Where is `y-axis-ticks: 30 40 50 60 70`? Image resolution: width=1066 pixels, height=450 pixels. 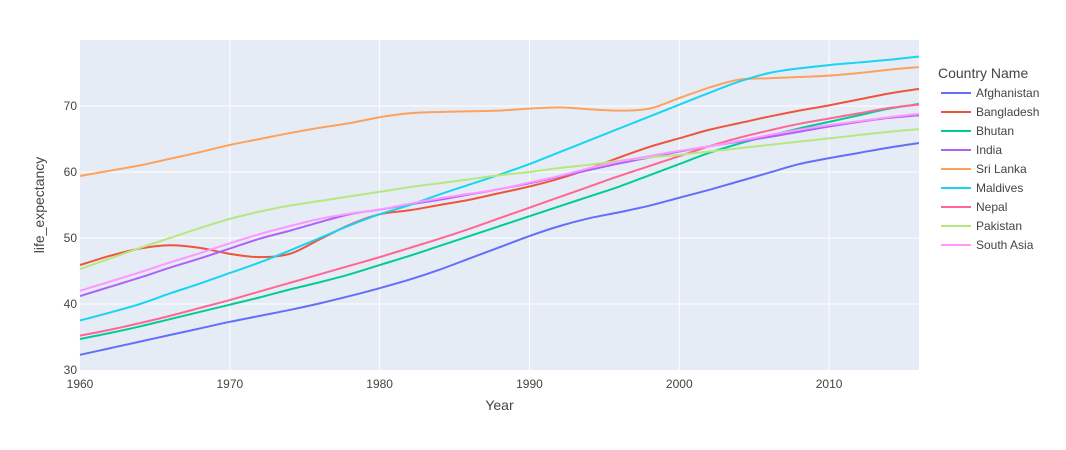 y-axis-ticks: 30 40 50 60 70 is located at coordinates (71, 238).